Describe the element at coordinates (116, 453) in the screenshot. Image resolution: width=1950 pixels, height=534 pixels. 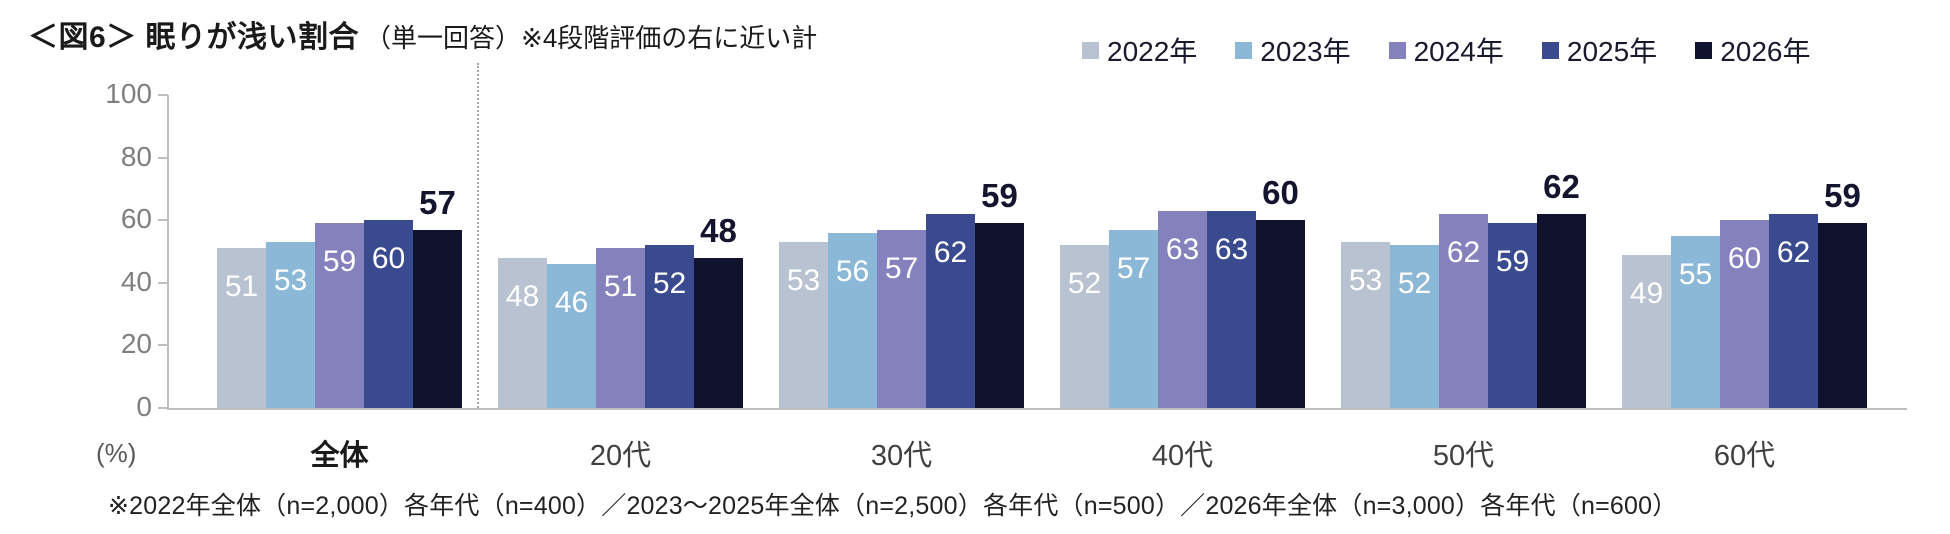
I see `y-axis-unit-label: (%)` at that location.